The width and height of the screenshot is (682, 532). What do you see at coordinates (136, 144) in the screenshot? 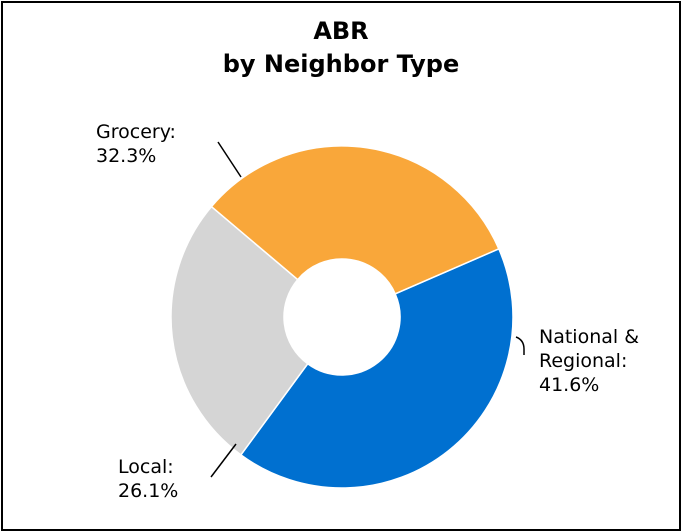
I see `slice-label-grocery: Grocery: 32.3%` at bounding box center [136, 144].